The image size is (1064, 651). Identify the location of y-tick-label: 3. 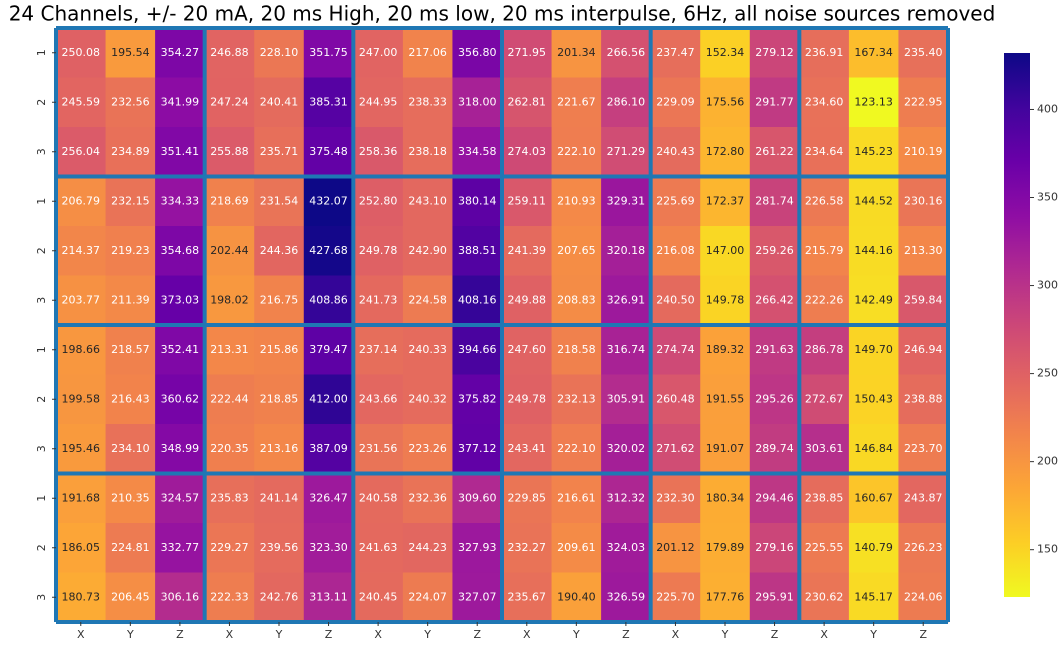
(41, 597).